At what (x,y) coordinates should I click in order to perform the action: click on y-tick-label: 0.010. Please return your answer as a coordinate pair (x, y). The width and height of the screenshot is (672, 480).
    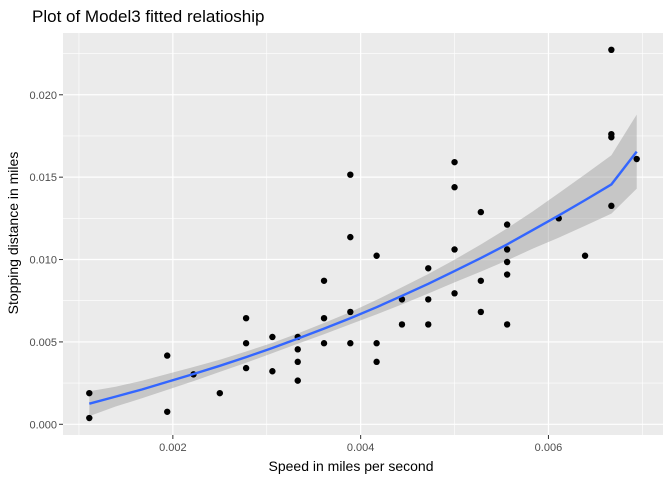
    Looking at the image, I should click on (43, 261).